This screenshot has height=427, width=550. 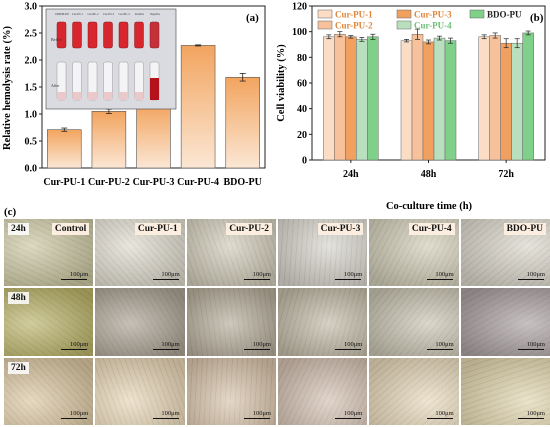 What do you see at coordinates (18, 367) in the screenshot?
I see `time-label: 72h` at bounding box center [18, 367].